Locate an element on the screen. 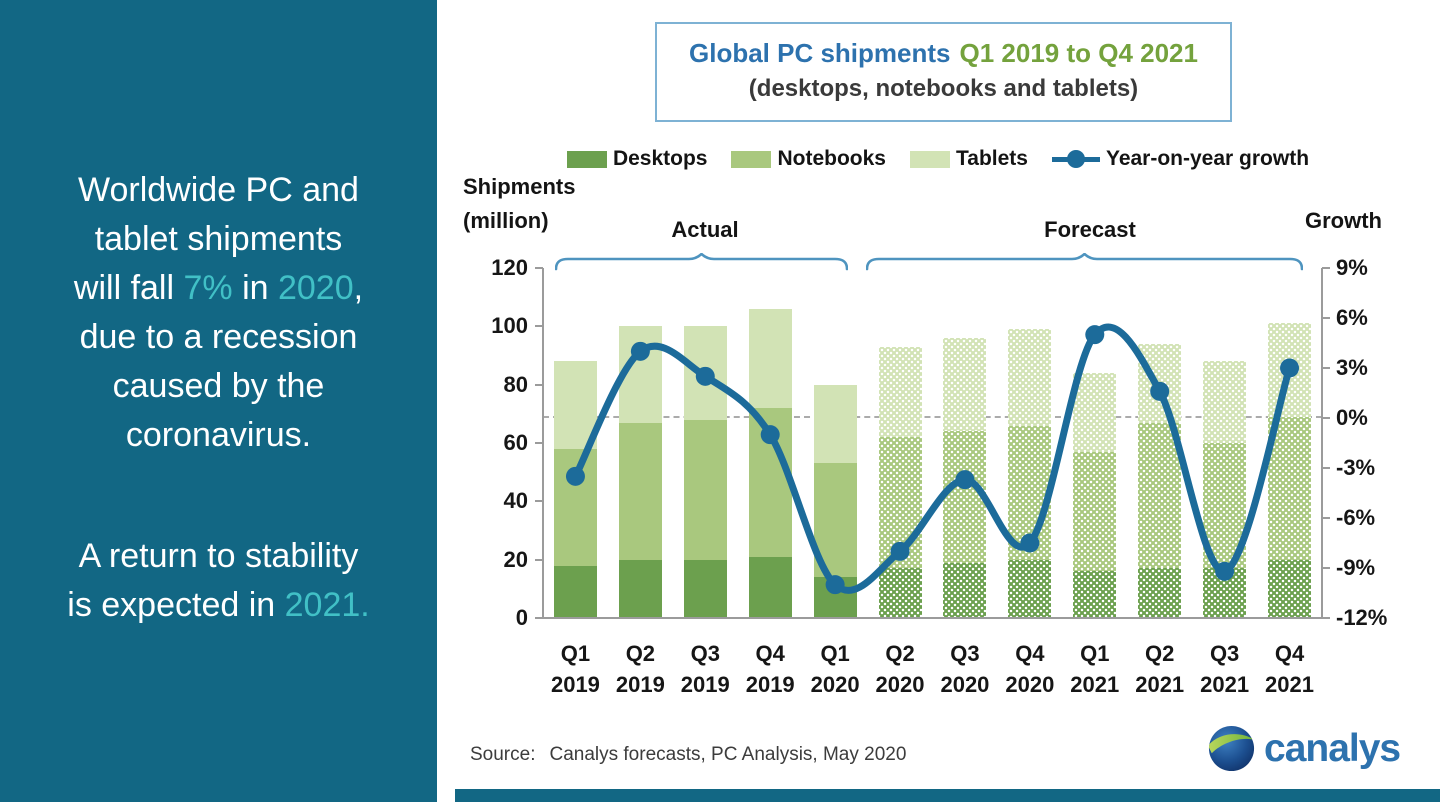 This screenshot has height=802, width=1440. legend-item-notebooks: Notebooks is located at coordinates (808, 159).